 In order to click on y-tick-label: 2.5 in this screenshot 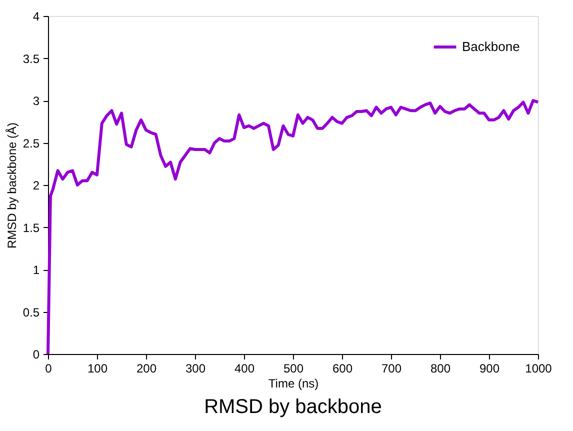, I will do `click(31, 143)`.